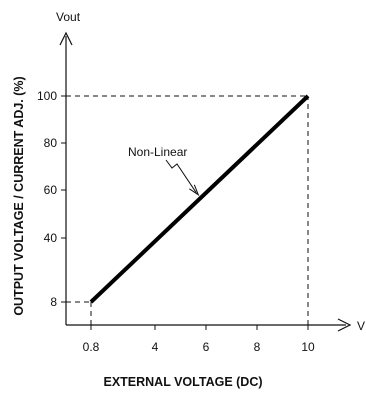  What do you see at coordinates (194, 190) in the screenshot?
I see `annotation-arrowhead` at bounding box center [194, 190].